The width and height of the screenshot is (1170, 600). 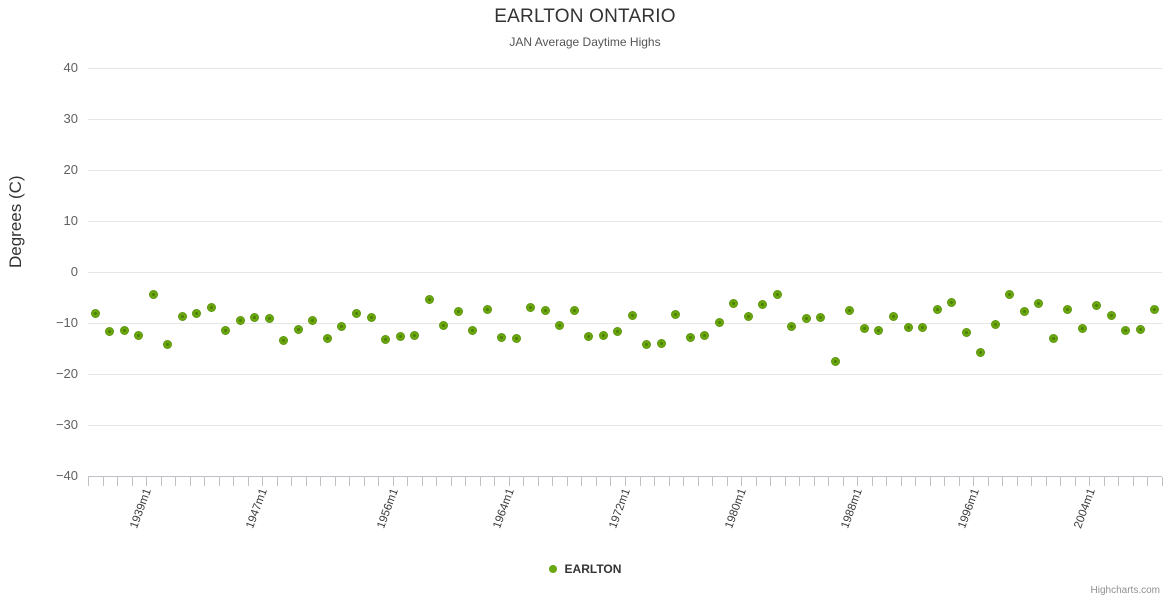 What do you see at coordinates (66, 424) in the screenshot?
I see `y-axis-tick-label: −30` at bounding box center [66, 424].